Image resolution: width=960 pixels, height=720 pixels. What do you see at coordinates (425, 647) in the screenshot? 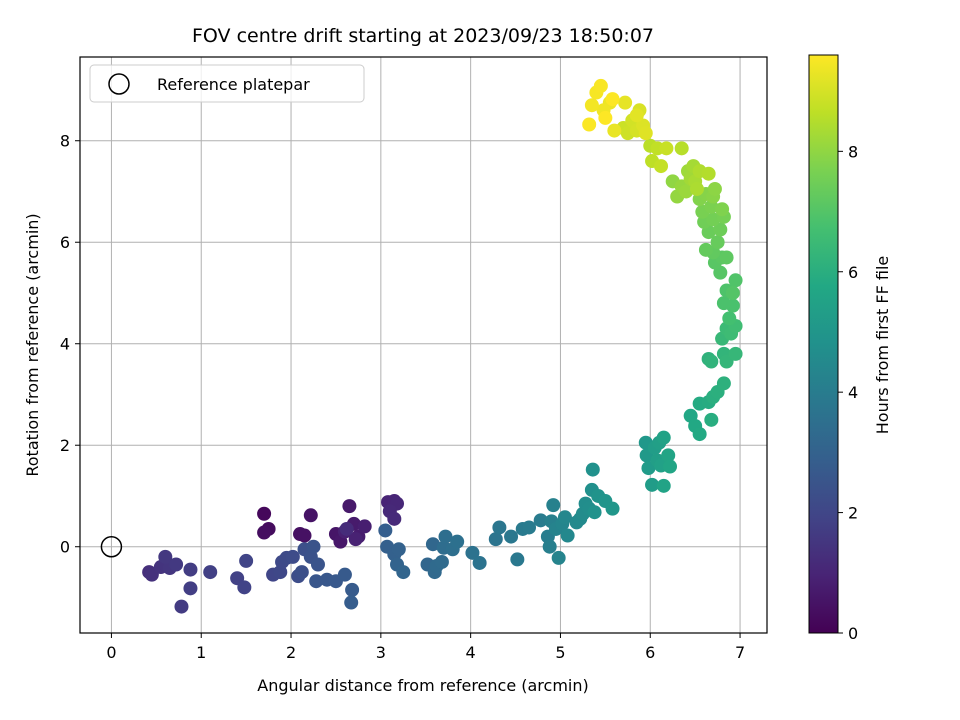
I see `x-axis-ticks: 0 1 2 3 4 5 6 7` at bounding box center [425, 647].